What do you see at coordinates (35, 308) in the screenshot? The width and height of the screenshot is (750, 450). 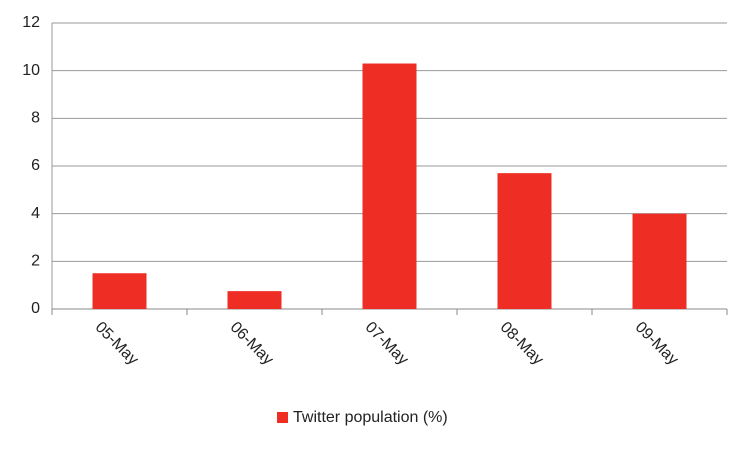 I see `y-tick-label: 0` at bounding box center [35, 308].